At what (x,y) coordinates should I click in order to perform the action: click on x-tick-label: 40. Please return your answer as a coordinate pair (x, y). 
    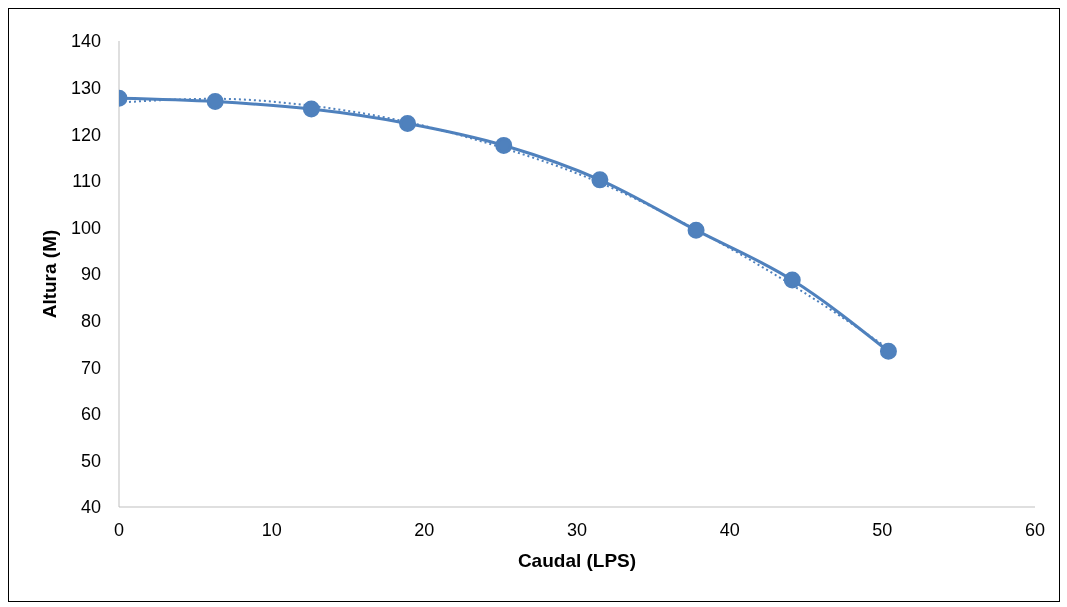
    Looking at the image, I should click on (729, 529).